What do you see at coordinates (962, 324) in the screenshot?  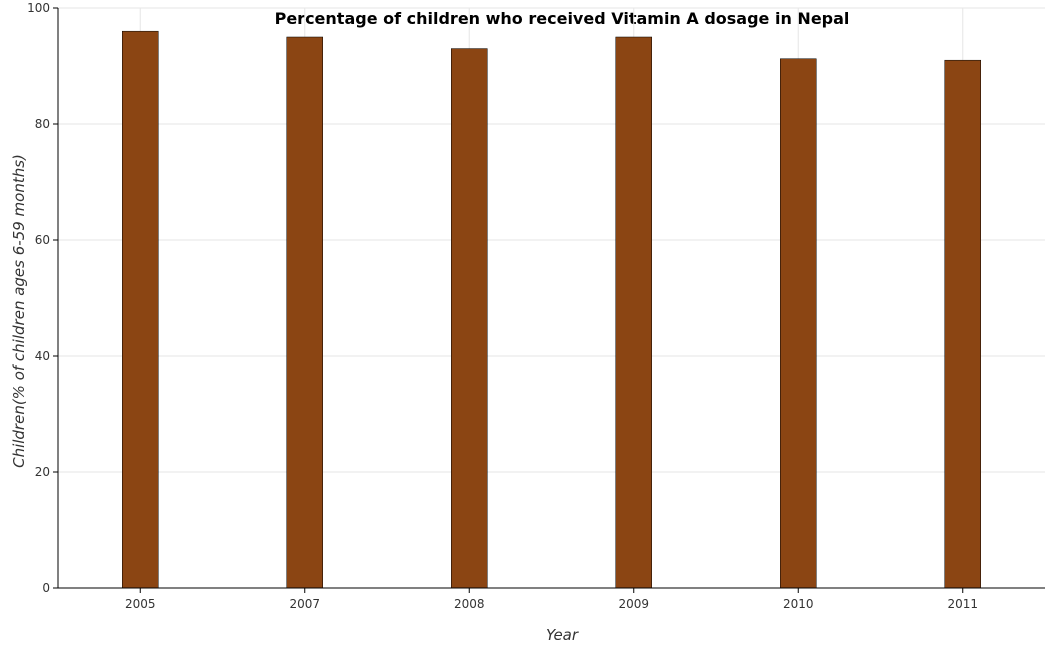 I see `bar-2011` at bounding box center [962, 324].